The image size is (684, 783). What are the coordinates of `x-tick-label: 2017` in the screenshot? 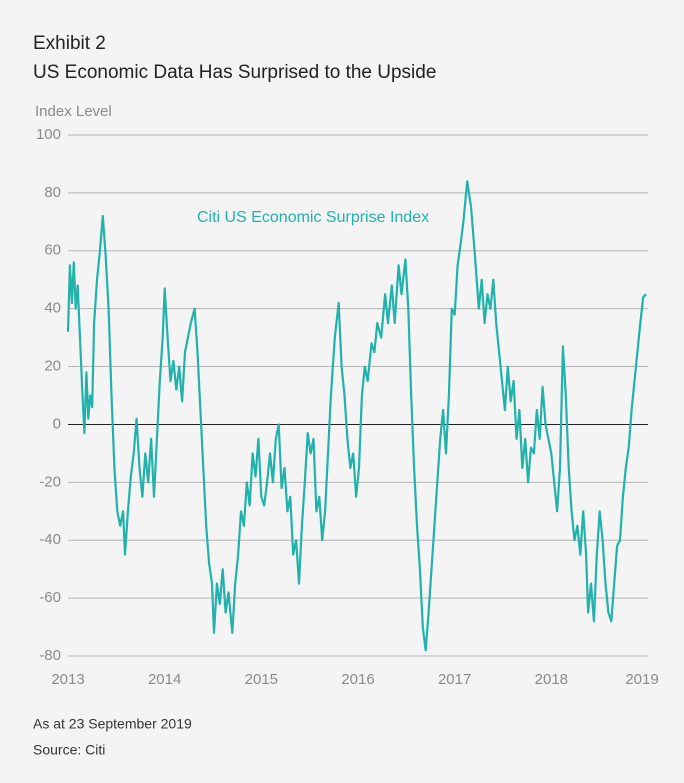 It's located at (454, 679).